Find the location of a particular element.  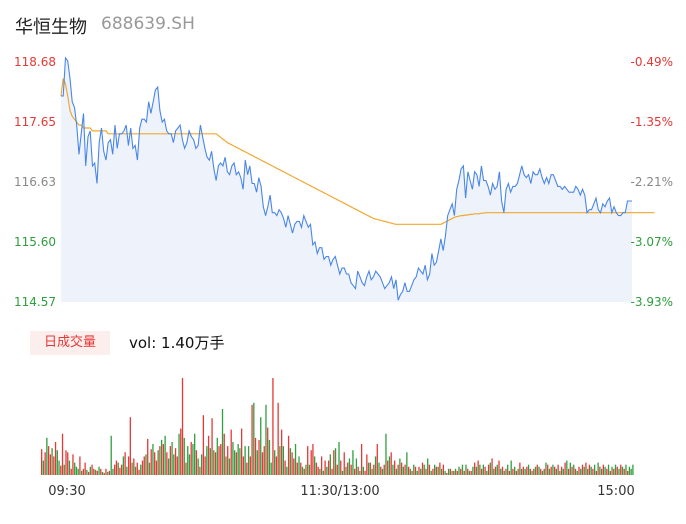

percent-tick-label: -3.93% is located at coordinates (652, 302).